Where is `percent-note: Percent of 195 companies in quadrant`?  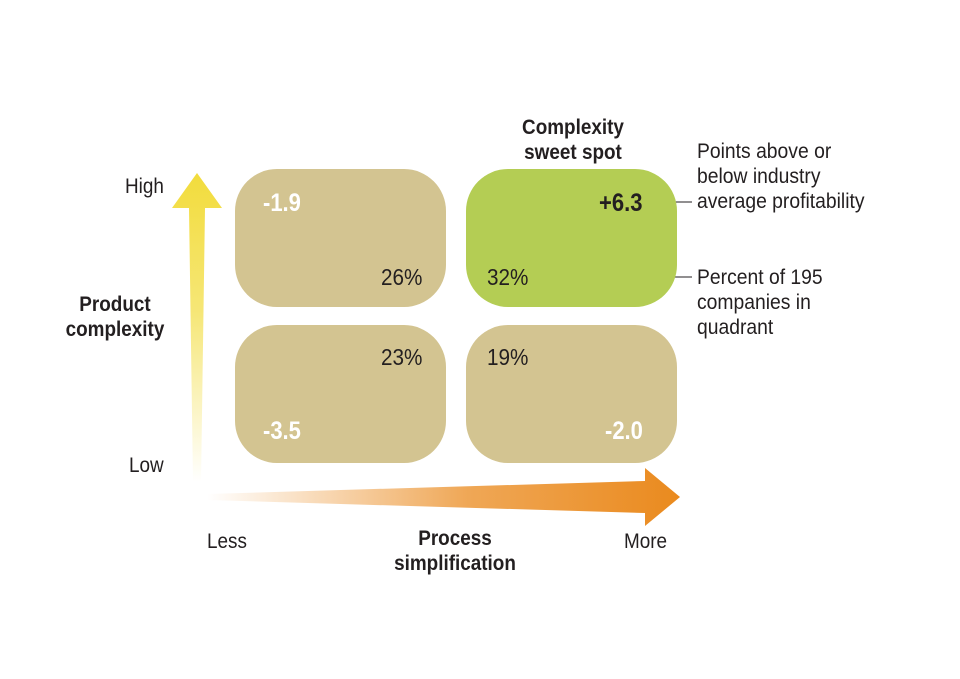
percent-note: Percent of 195 companies in quadrant is located at coordinates (765, 302).